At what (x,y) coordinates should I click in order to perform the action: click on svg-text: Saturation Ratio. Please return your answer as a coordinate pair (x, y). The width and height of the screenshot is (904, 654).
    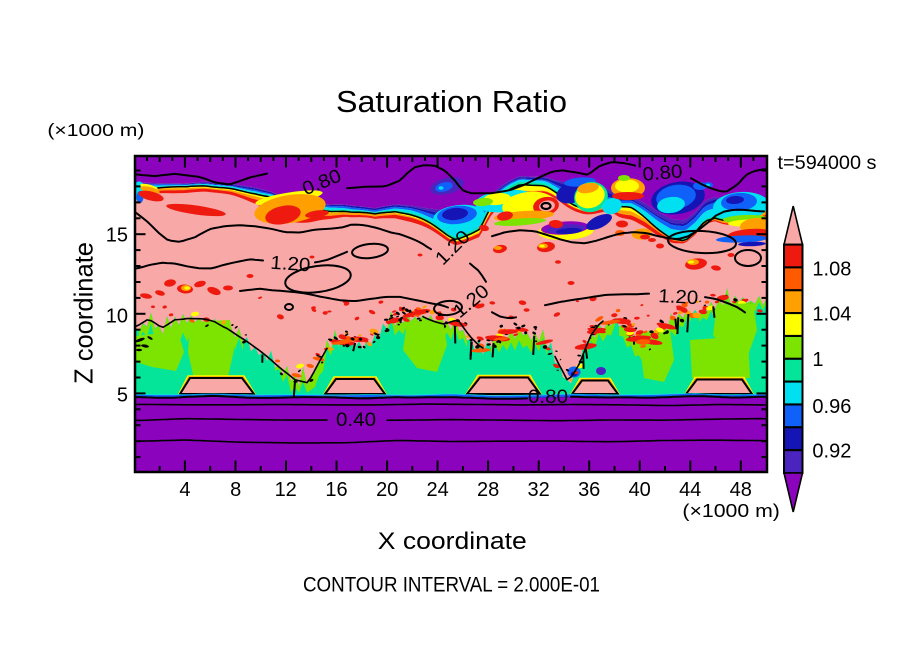
    Looking at the image, I should click on (451, 101).